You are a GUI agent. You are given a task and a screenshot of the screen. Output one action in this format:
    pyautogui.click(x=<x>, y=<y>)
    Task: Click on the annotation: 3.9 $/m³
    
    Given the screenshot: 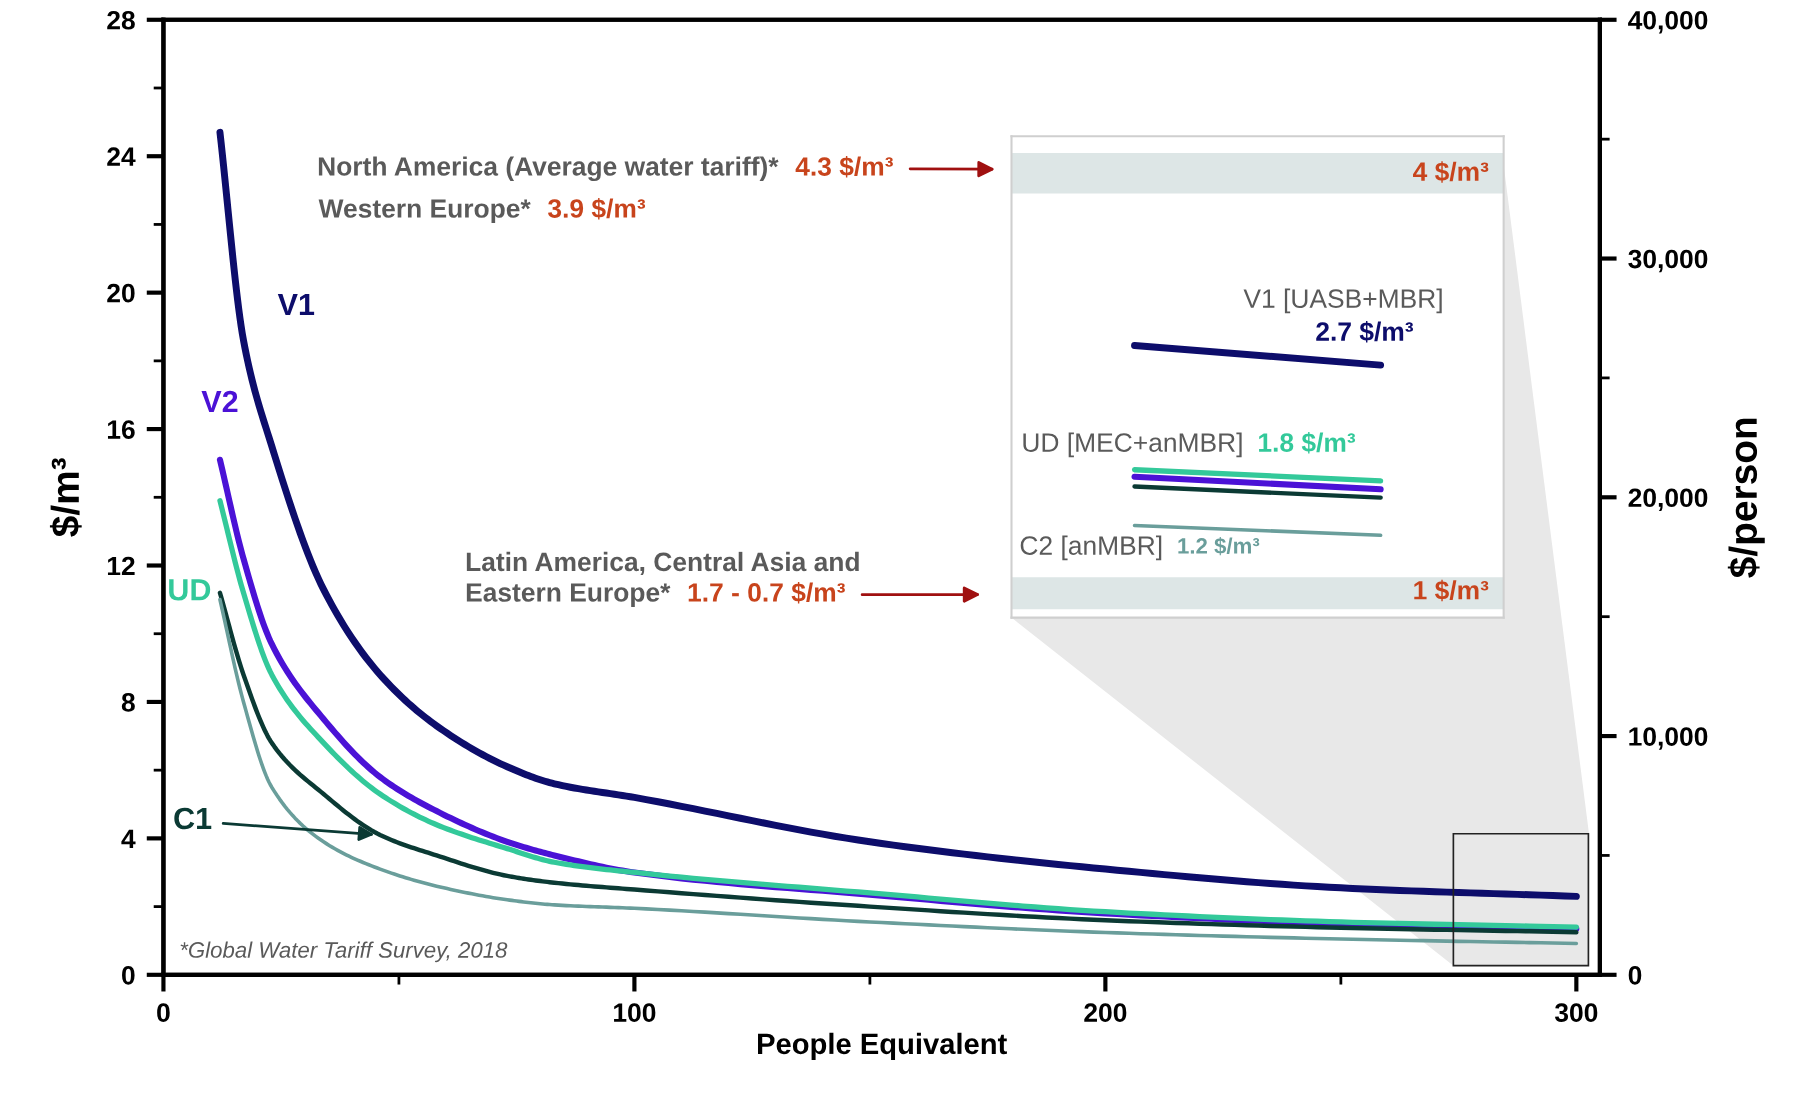 What is the action you would take?
    pyautogui.click(x=597, y=209)
    